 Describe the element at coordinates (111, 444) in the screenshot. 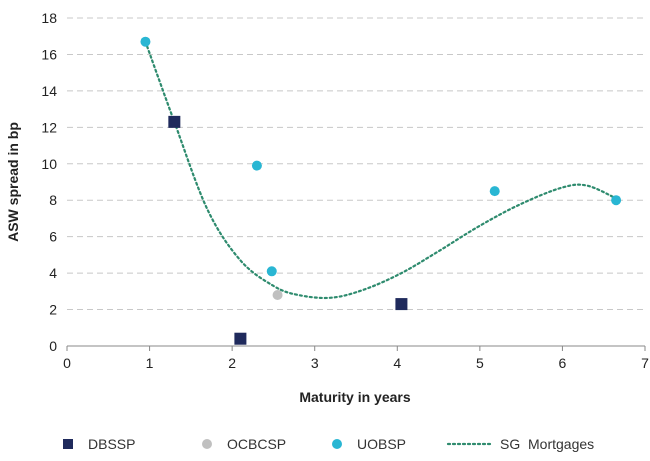

I see `legend-label-dbssp: DBSSP` at that location.